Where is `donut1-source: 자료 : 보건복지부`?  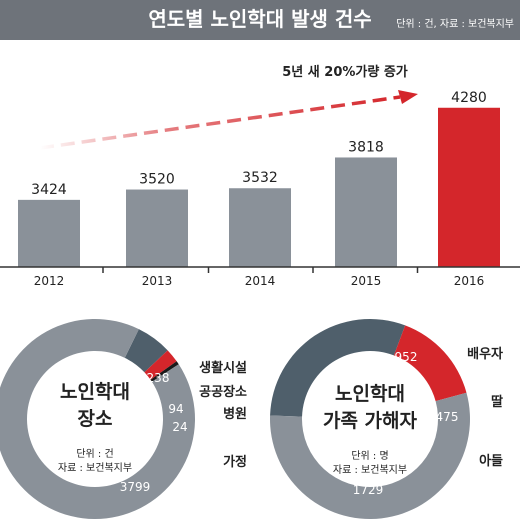 donut1-source: 자료 : 보건복지부 is located at coordinates (95, 468).